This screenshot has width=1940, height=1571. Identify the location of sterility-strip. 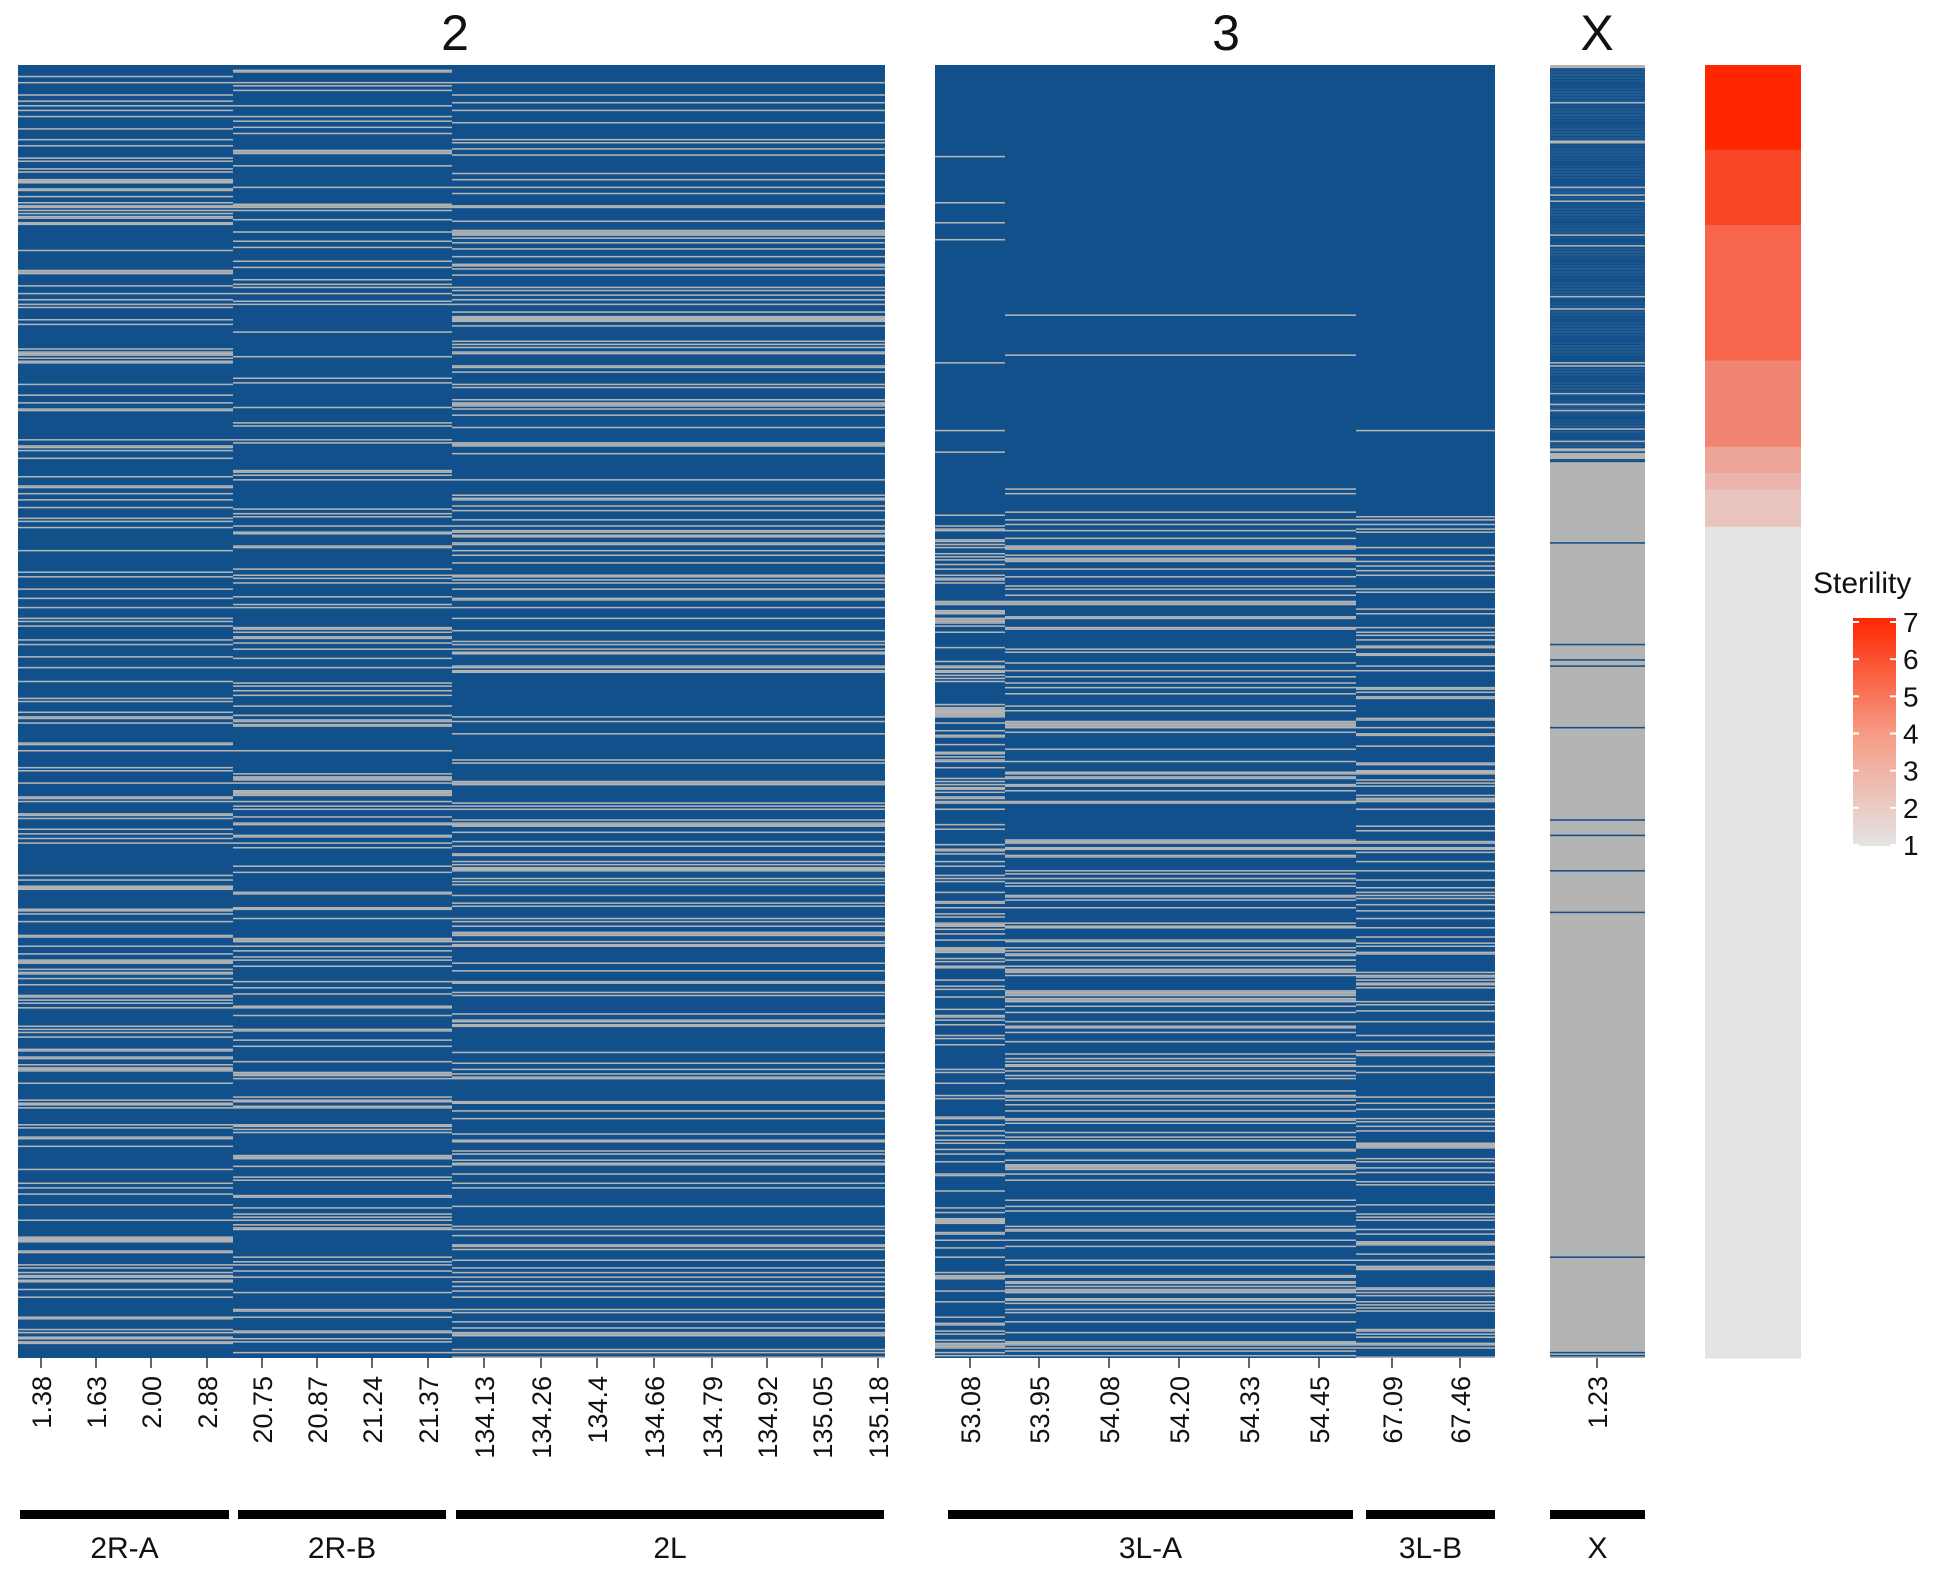
(1753, 712).